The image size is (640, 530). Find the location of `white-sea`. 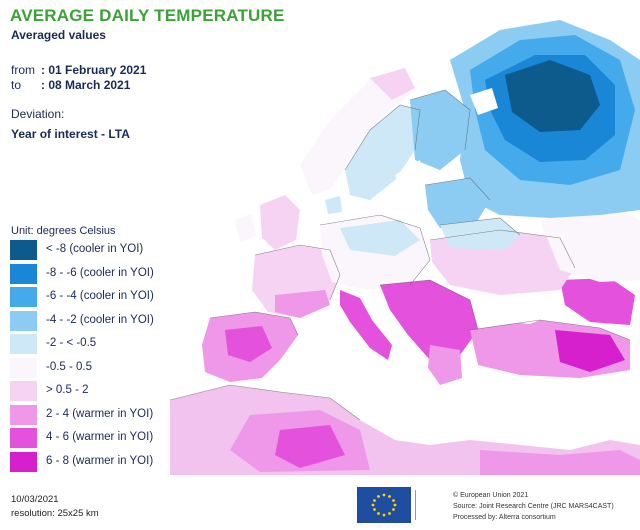

white-sea is located at coordinates (484, 101).